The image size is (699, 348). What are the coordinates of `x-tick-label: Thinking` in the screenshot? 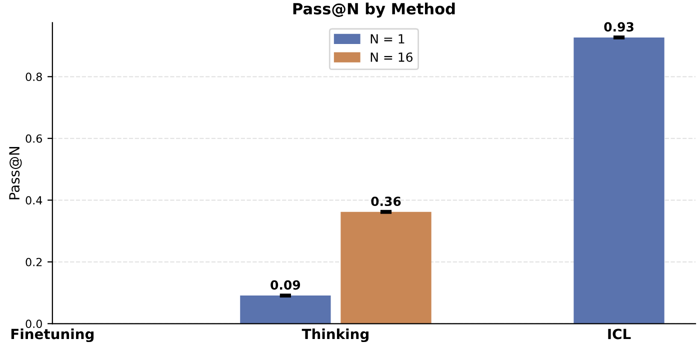 It's located at (335, 335).